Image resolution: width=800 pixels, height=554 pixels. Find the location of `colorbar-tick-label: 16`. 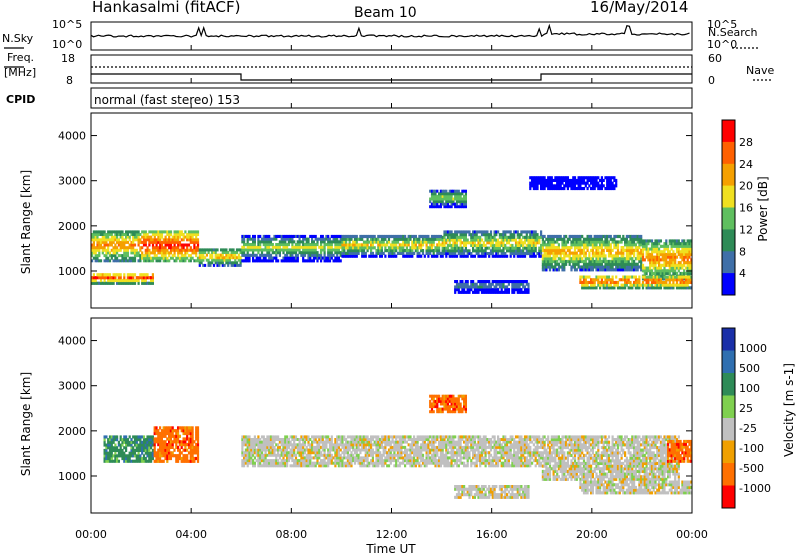

colorbar-tick-label: 16 is located at coordinates (746, 208).